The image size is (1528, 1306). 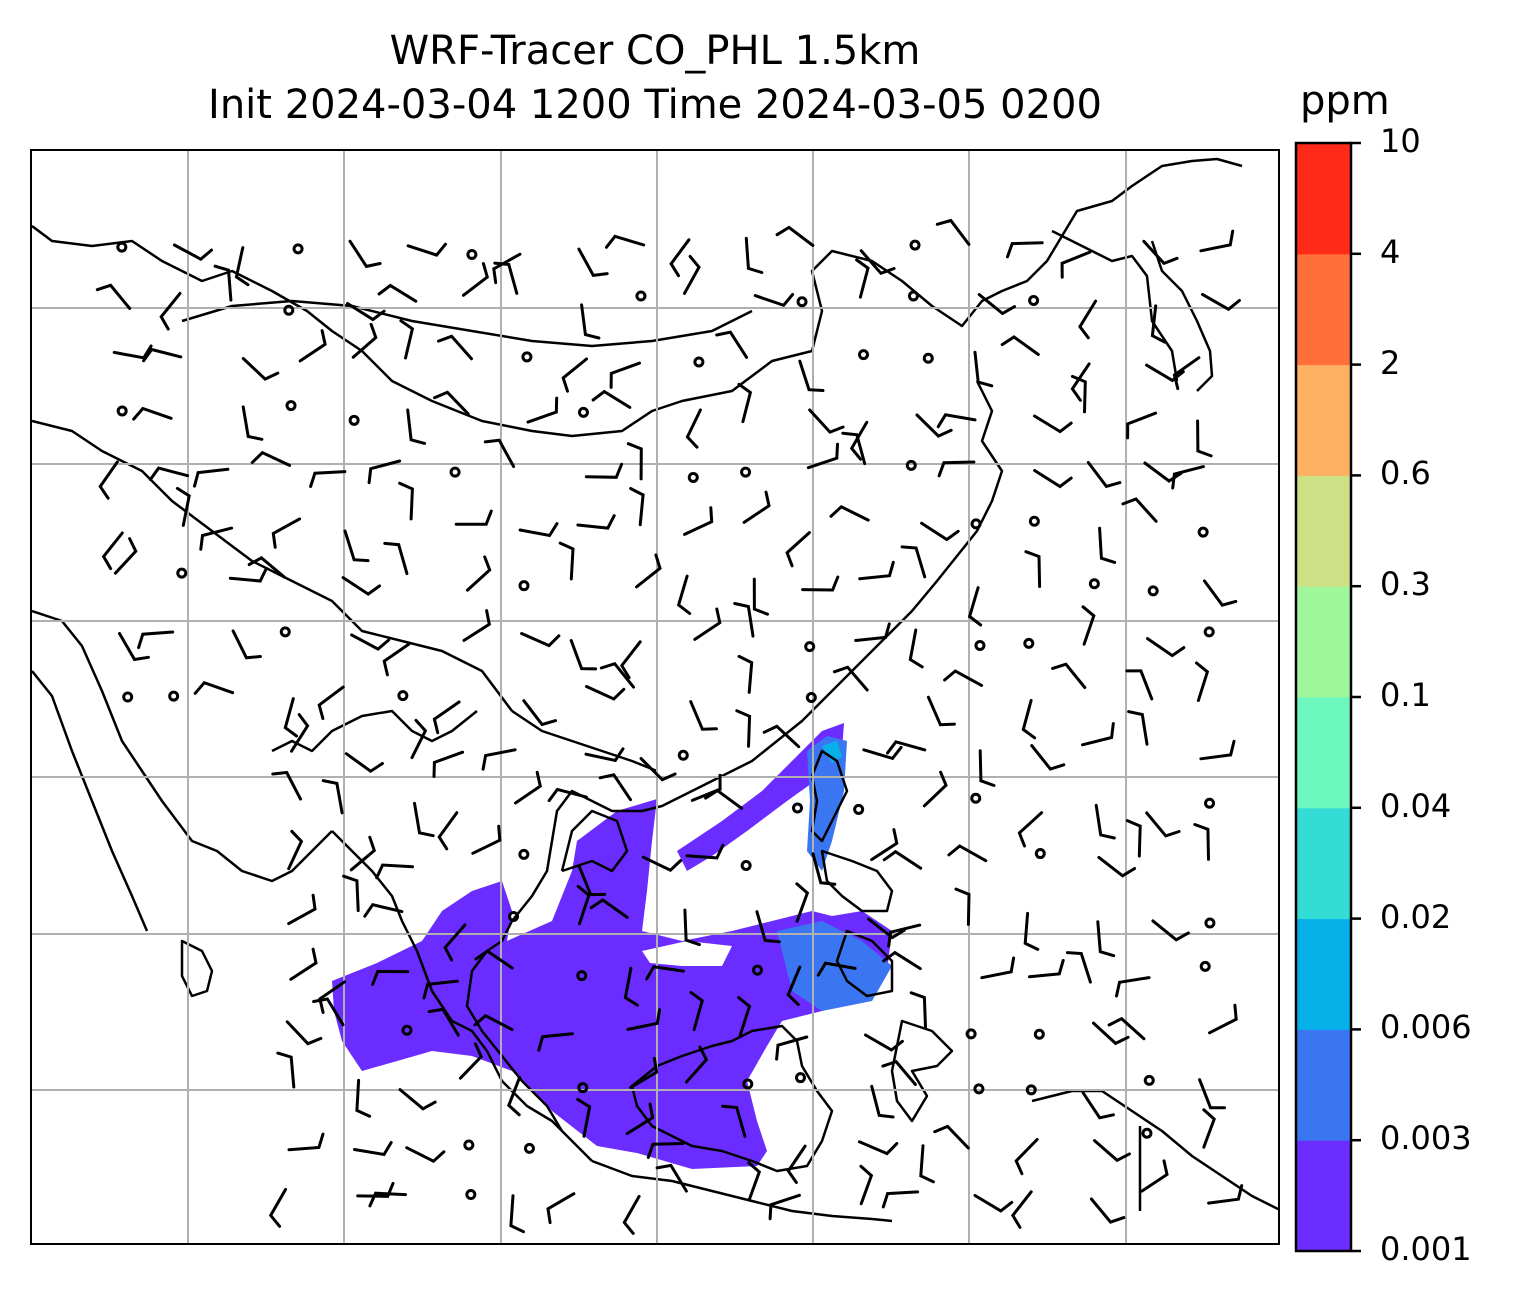 I want to click on coast-philippines-visayas, so click(x=857, y=881).